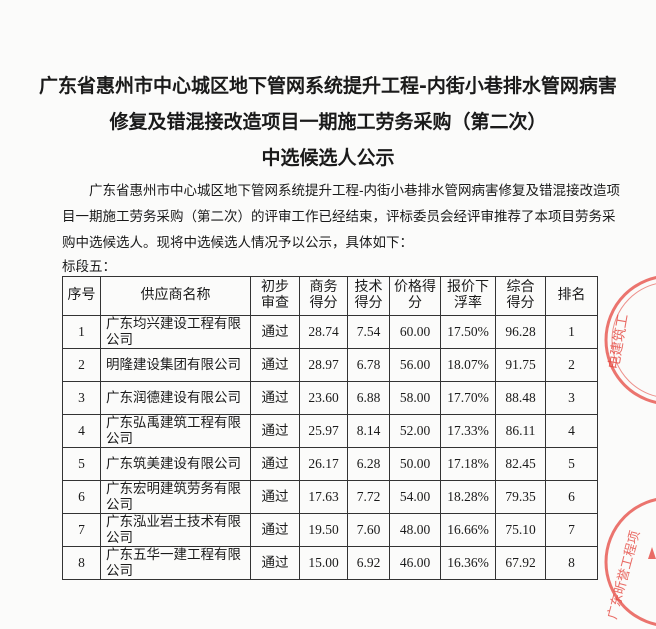 Image resolution: width=656 pixels, height=629 pixels. I want to click on section-label: 标段五：, so click(89, 267).